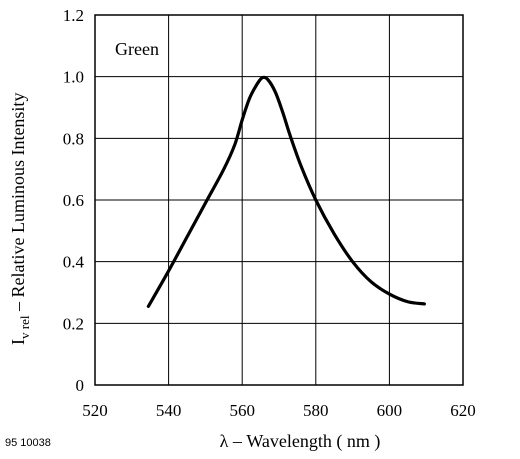  I want to click on y-axis-label: Iv rel – Relative Luminous Intensity, so click(20, 219).